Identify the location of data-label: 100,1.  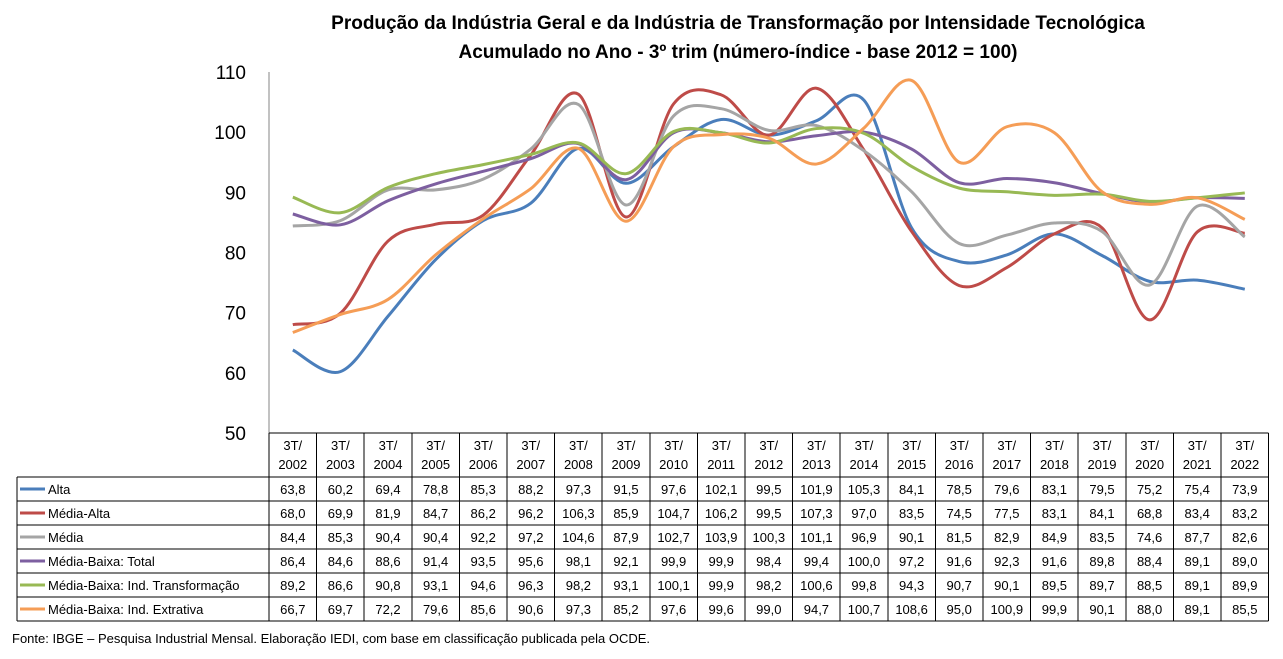
(673, 585).